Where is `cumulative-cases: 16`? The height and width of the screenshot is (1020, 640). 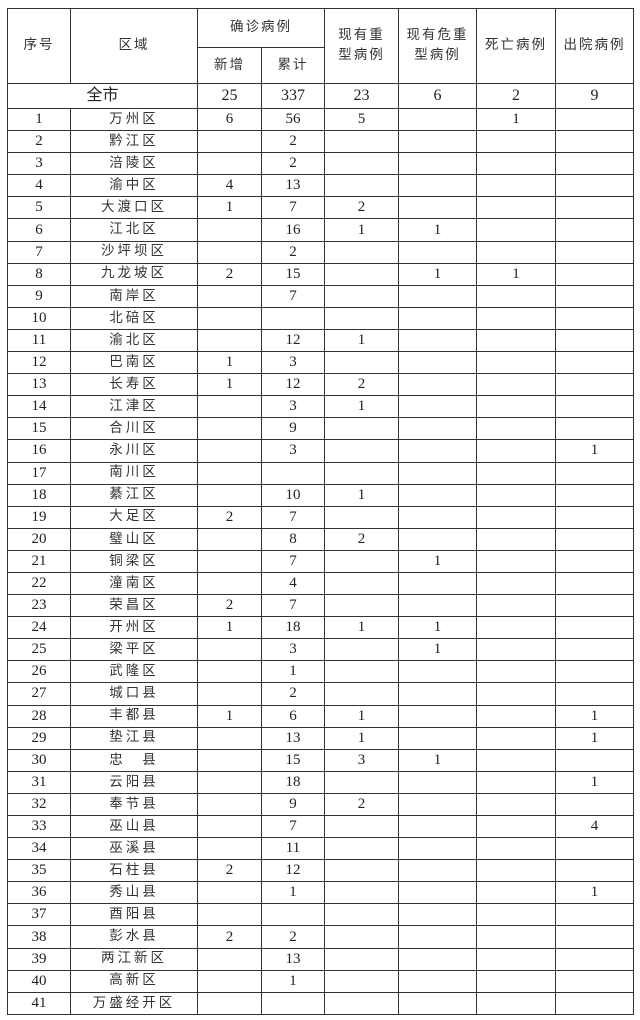 cumulative-cases: 16 is located at coordinates (293, 230).